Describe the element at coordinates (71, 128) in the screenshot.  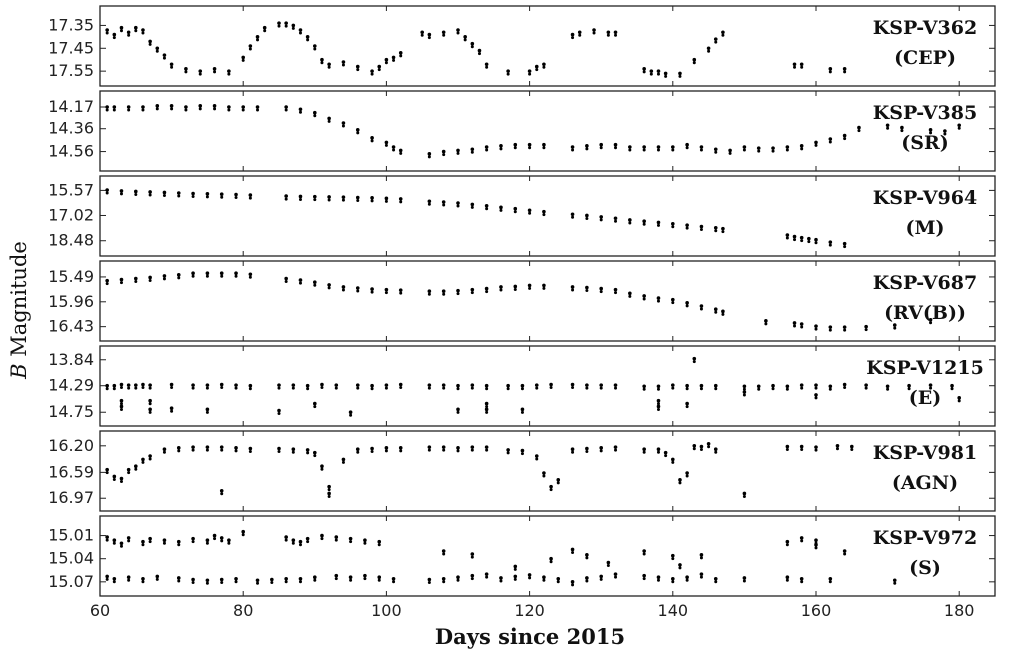
I see `y-tick-label: 14.36` at that location.